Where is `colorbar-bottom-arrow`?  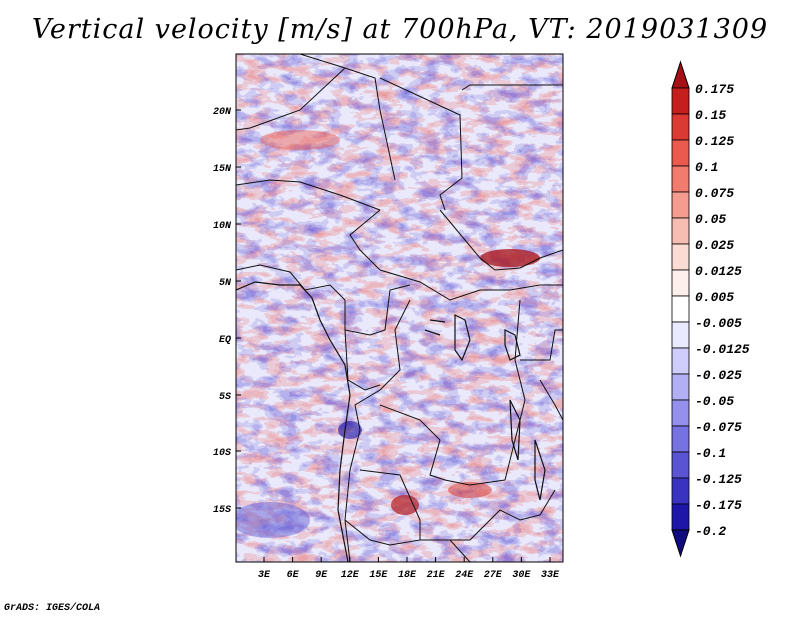
colorbar-bottom-arrow is located at coordinates (680, 543).